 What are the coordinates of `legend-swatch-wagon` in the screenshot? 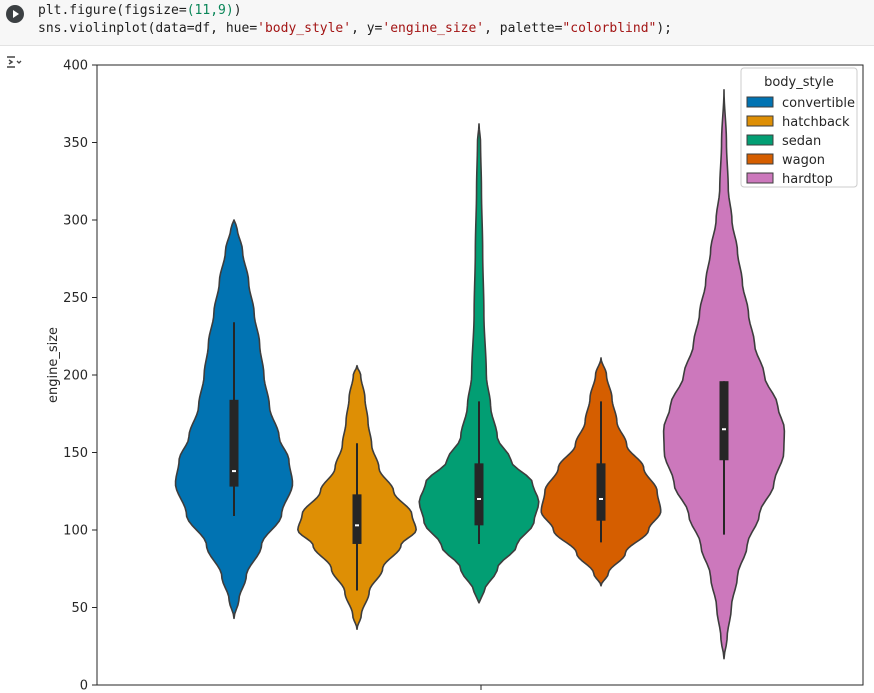 It's located at (760, 159).